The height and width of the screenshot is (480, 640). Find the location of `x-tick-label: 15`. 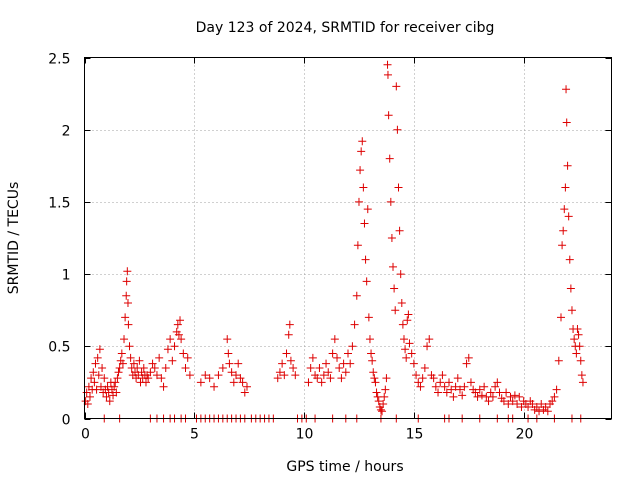

x-tick-label: 15 is located at coordinates (415, 435).